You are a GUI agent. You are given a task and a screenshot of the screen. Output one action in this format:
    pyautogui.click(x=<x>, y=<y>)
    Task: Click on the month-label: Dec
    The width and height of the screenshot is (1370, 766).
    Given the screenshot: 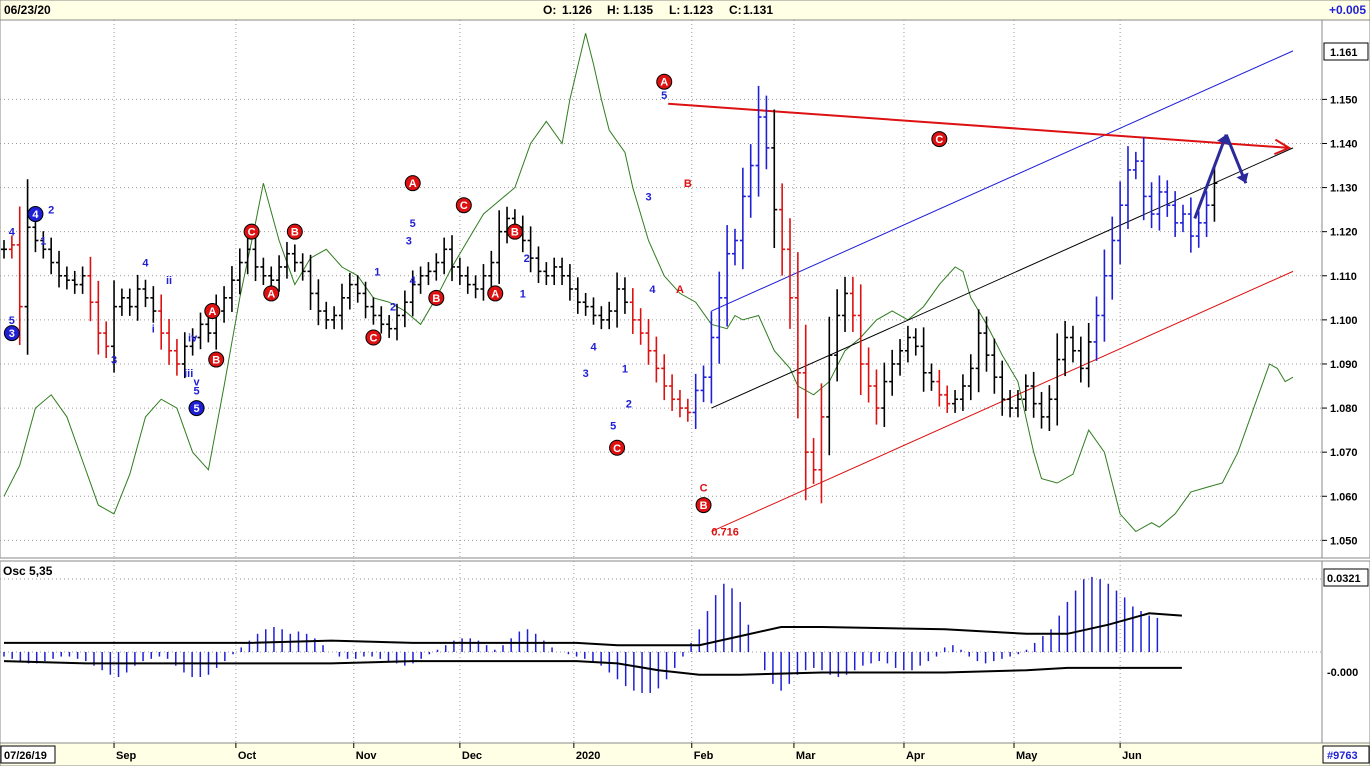 What is the action you would take?
    pyautogui.click(x=472, y=756)
    